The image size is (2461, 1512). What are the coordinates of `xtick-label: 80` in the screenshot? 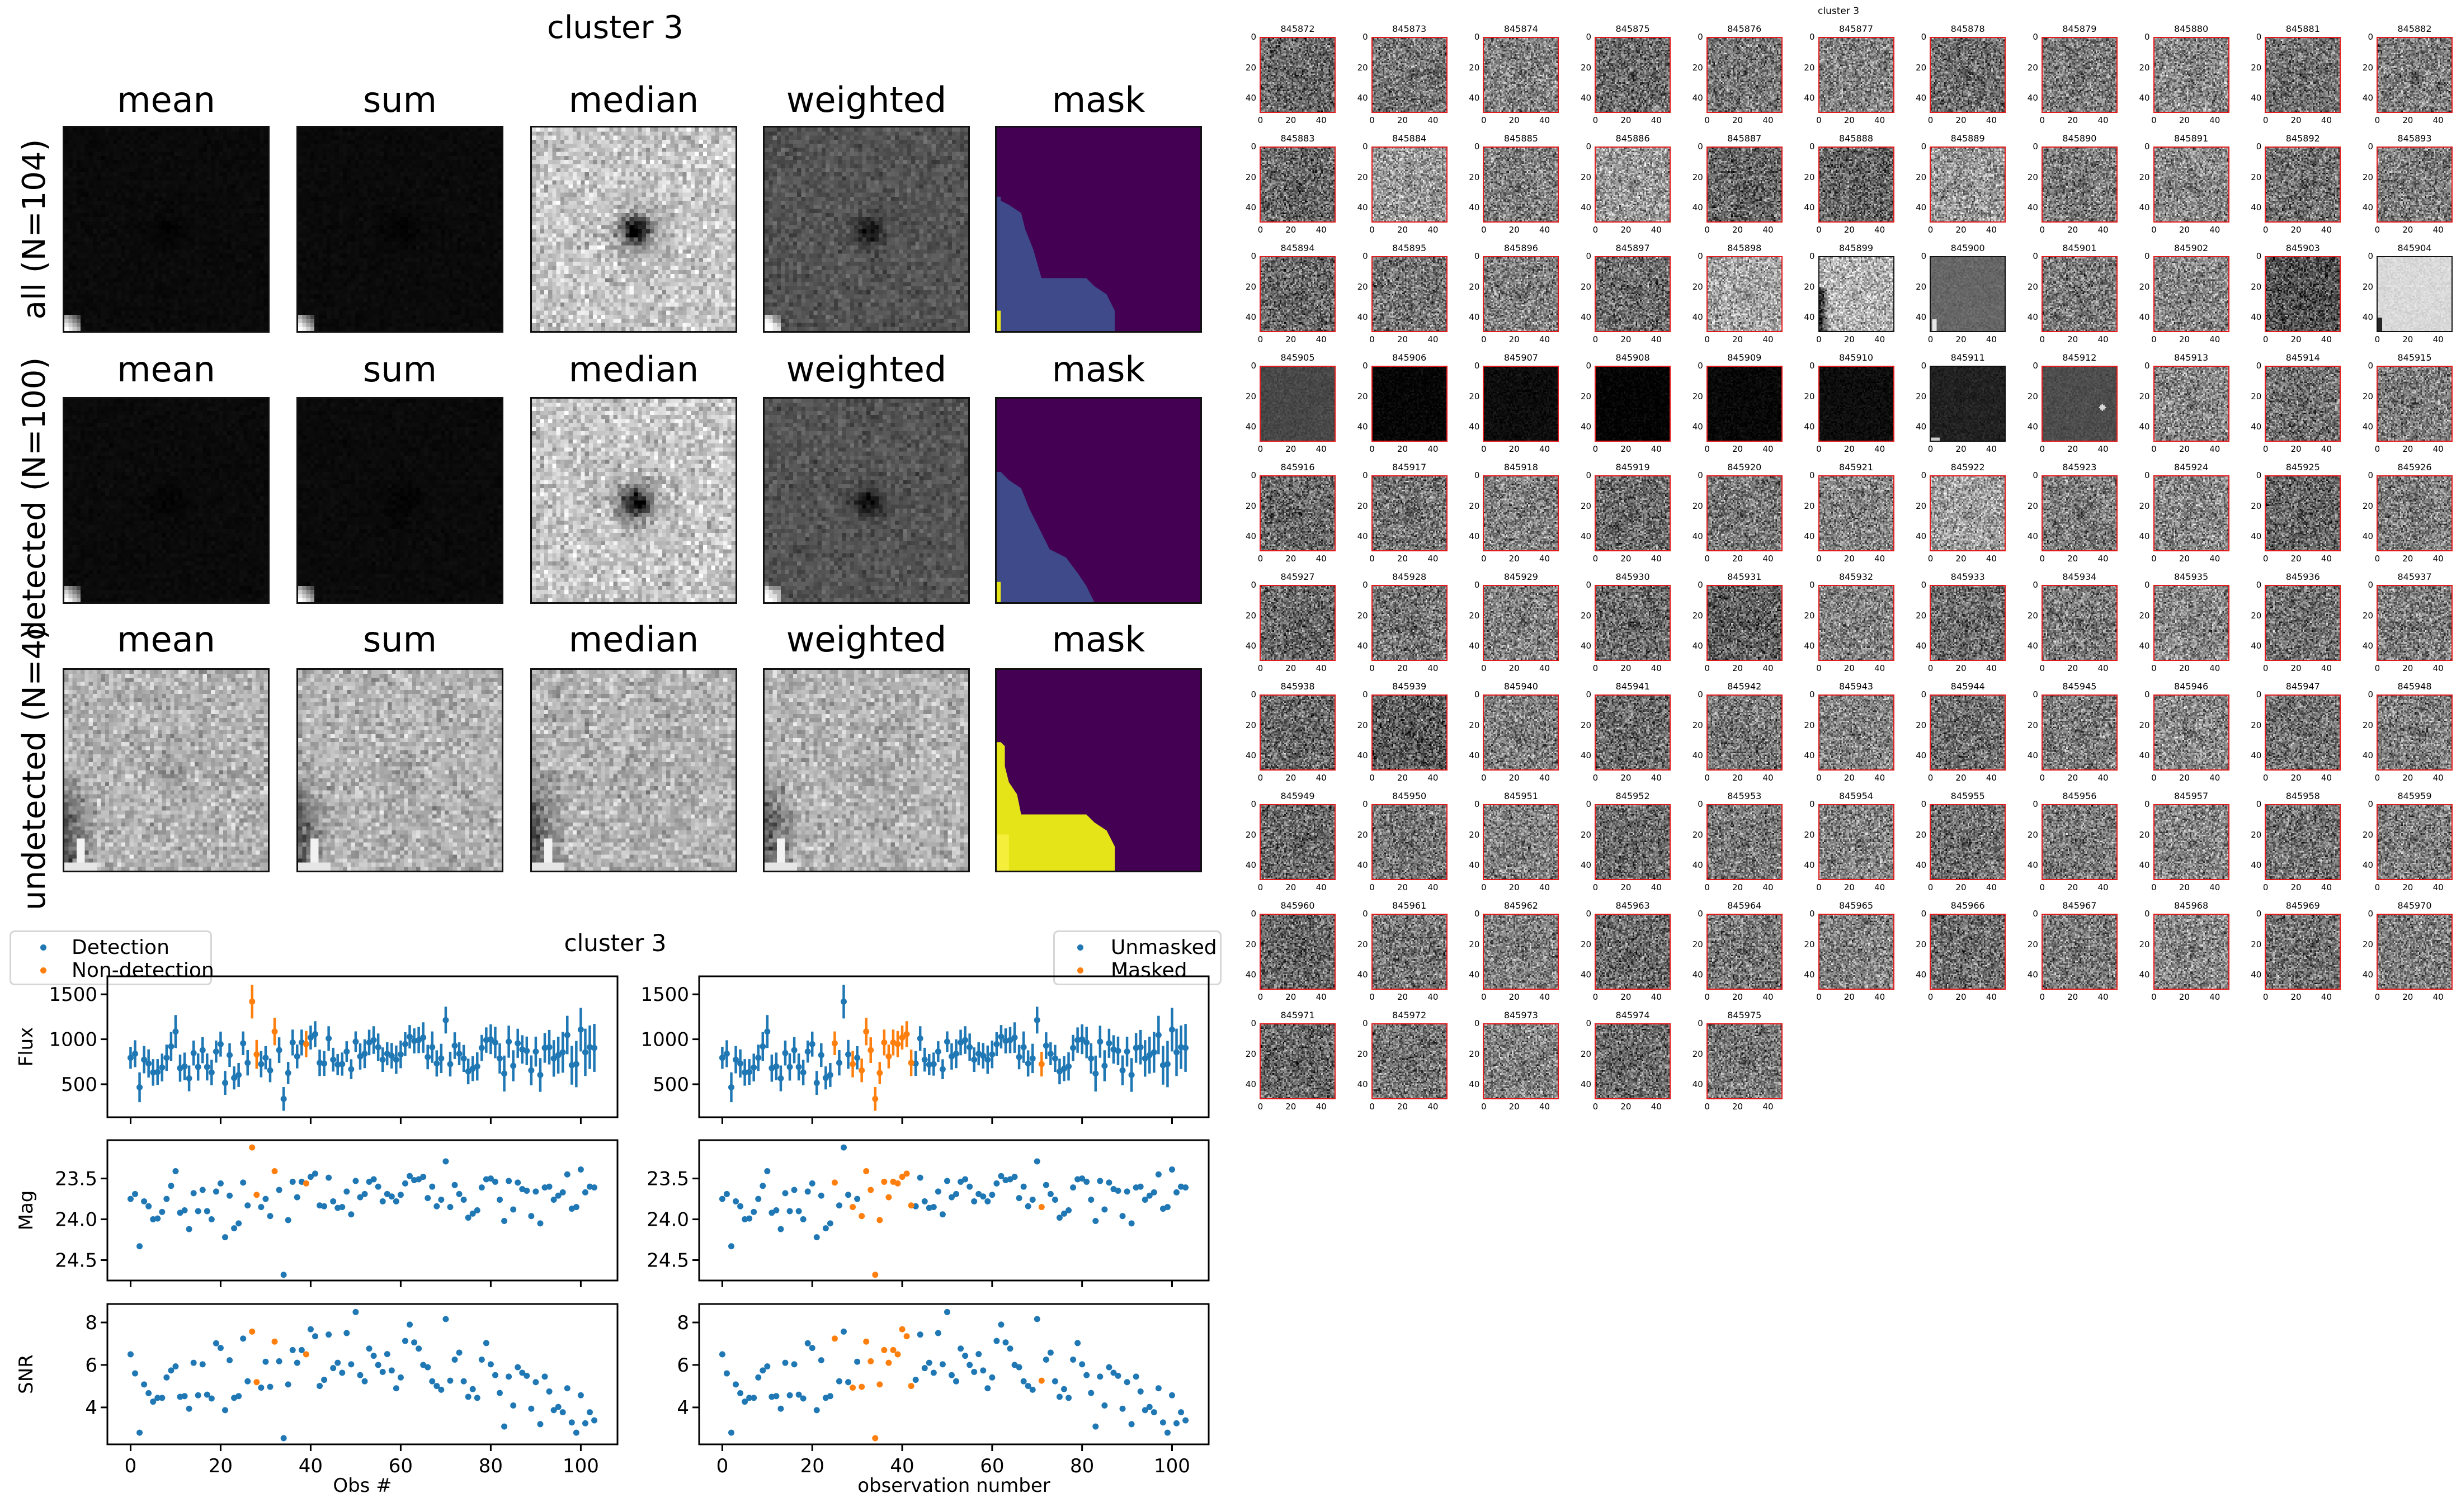 It's located at (491, 1466).